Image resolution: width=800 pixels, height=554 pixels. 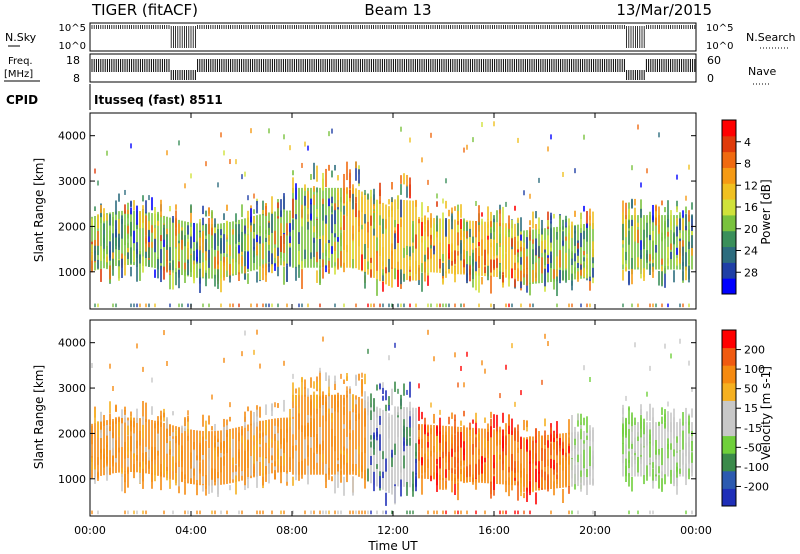 What do you see at coordinates (292, 530) in the screenshot?
I see `x-tick-label: 08:00` at bounding box center [292, 530].